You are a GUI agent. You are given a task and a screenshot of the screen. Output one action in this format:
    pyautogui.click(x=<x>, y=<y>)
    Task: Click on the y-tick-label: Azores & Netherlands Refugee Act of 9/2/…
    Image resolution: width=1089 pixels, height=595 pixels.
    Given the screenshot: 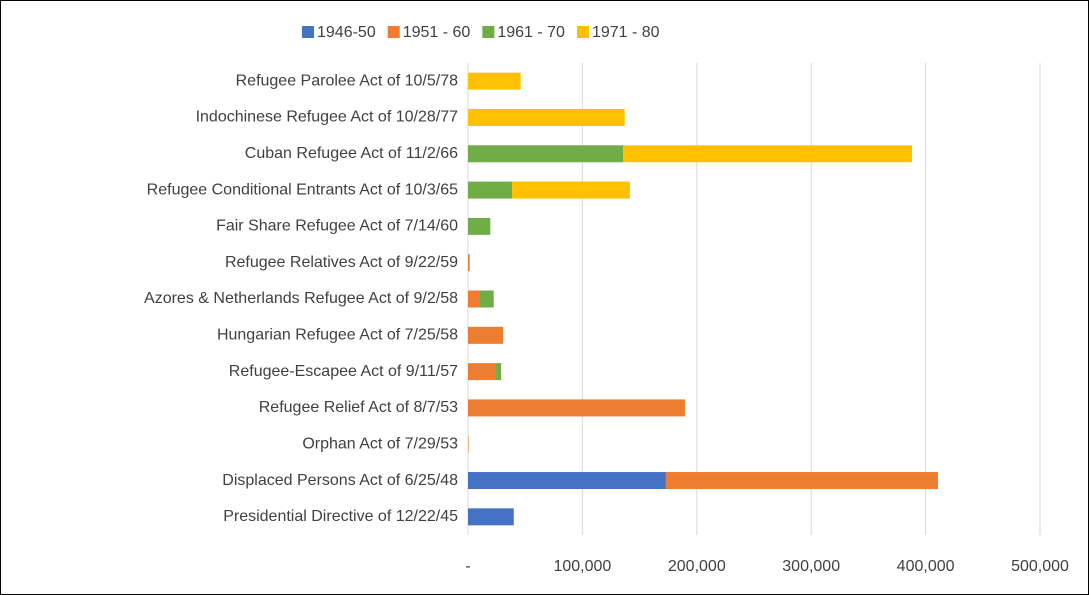 What is the action you would take?
    pyautogui.click(x=301, y=298)
    